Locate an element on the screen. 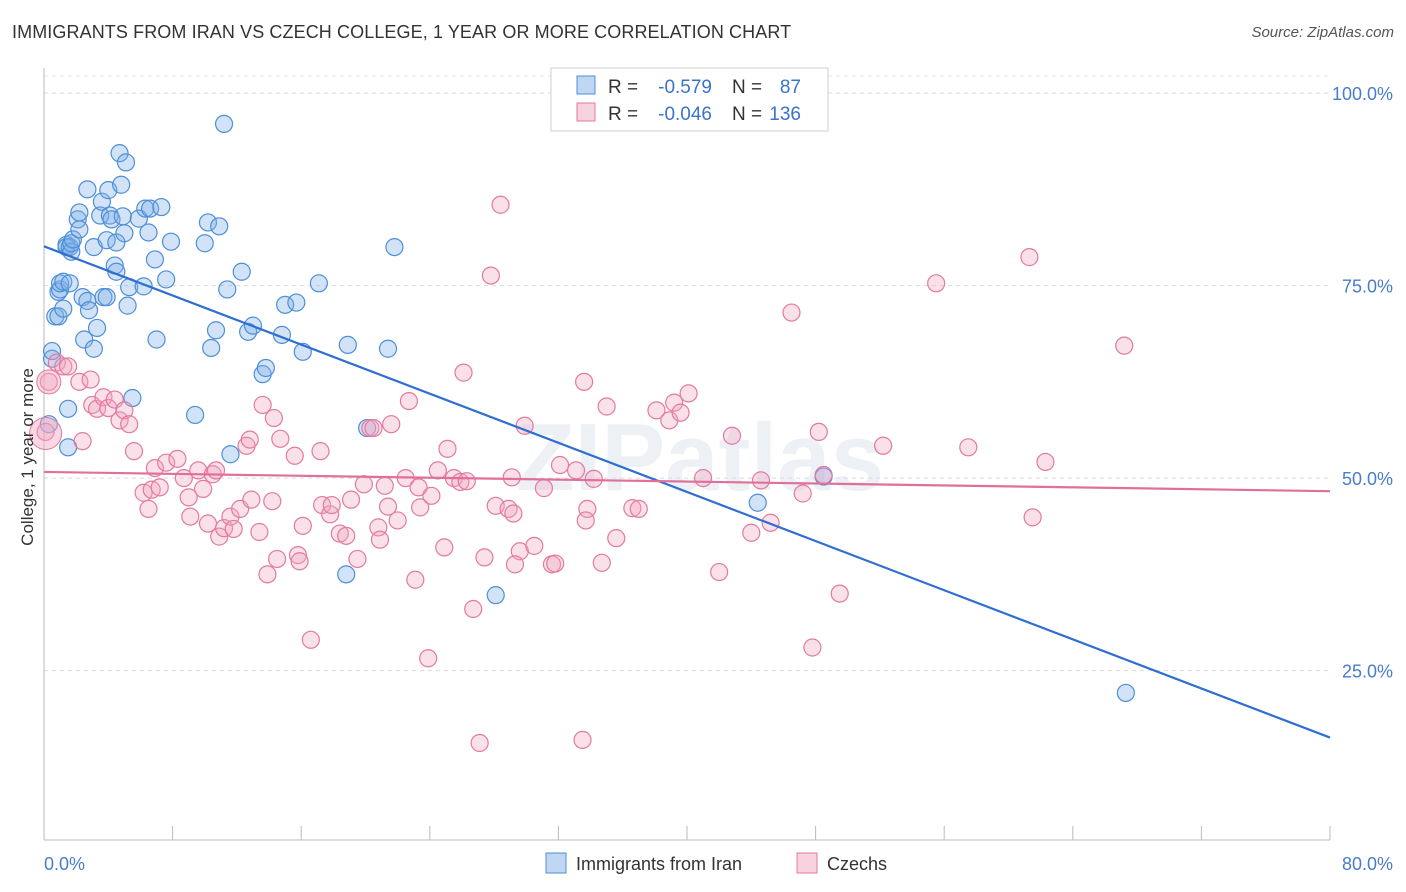  legend-box is located at coordinates (689, 99).